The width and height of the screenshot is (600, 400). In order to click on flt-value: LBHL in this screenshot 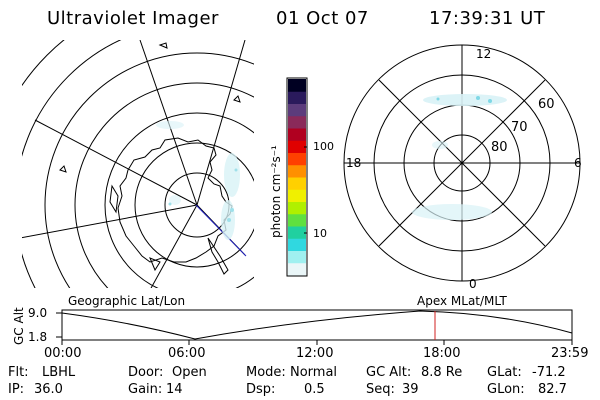, I will do `click(59, 372)`.